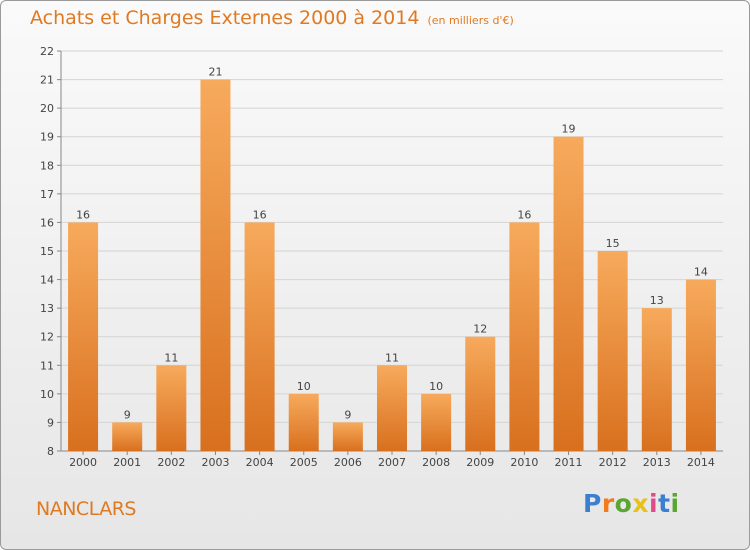 This screenshot has height=550, width=750. Describe the element at coordinates (569, 462) in the screenshot. I see `x-tick-label: 2011` at that location.